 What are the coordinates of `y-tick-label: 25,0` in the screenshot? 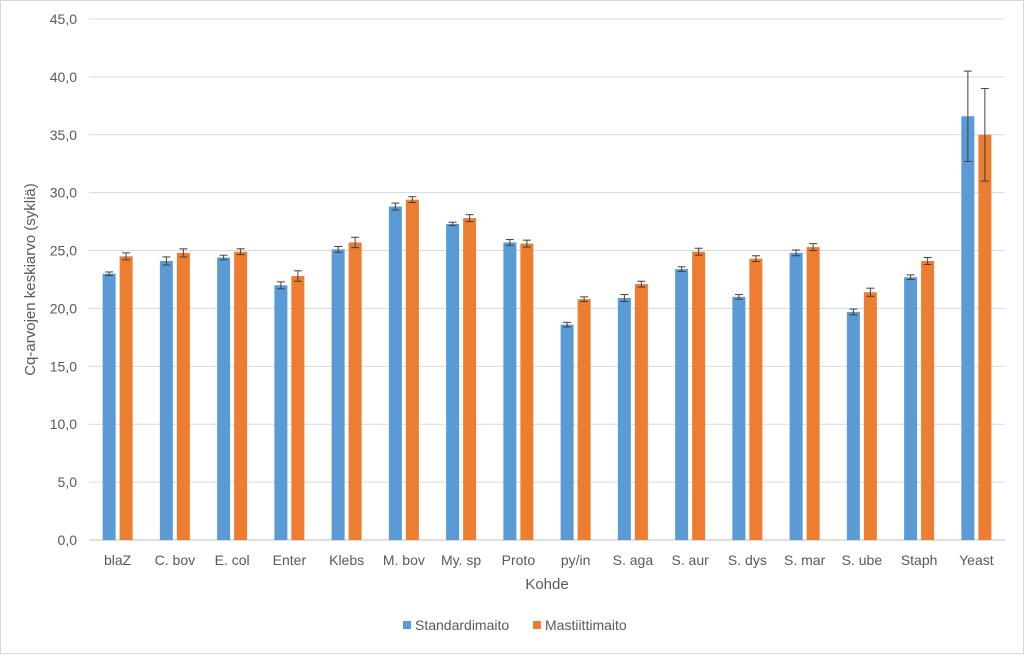 It's located at (63, 251).